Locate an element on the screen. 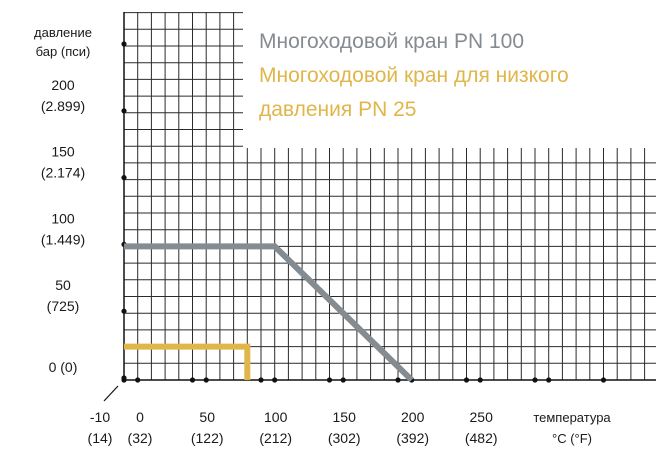  y-tick-label: 200 (2.899) is located at coordinates (63, 95).